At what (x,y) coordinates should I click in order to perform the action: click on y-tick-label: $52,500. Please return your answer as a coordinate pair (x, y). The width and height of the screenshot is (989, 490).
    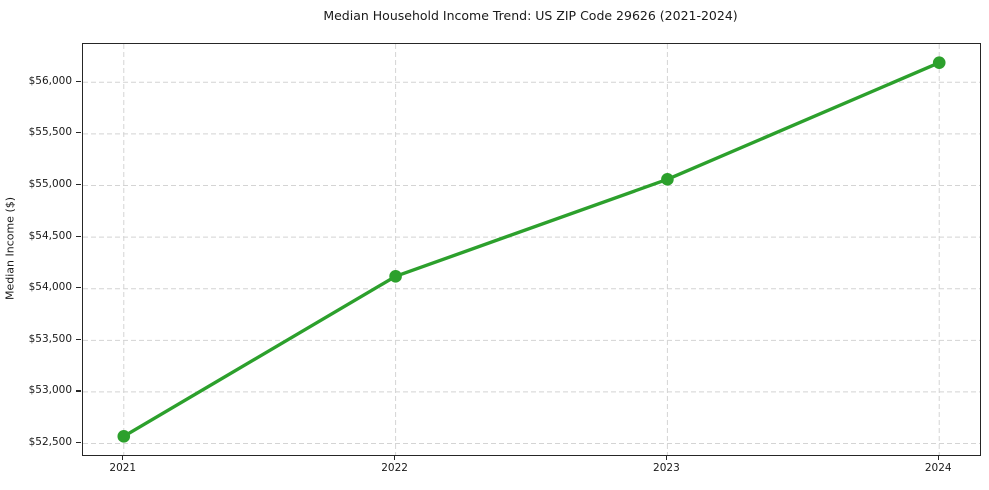
    Looking at the image, I should click on (50, 442).